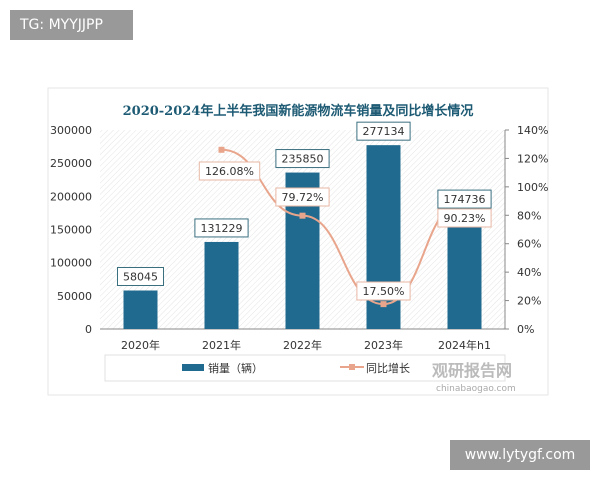 The height and width of the screenshot is (480, 600). I want to click on left-tick-label: 50000, so click(74, 296).